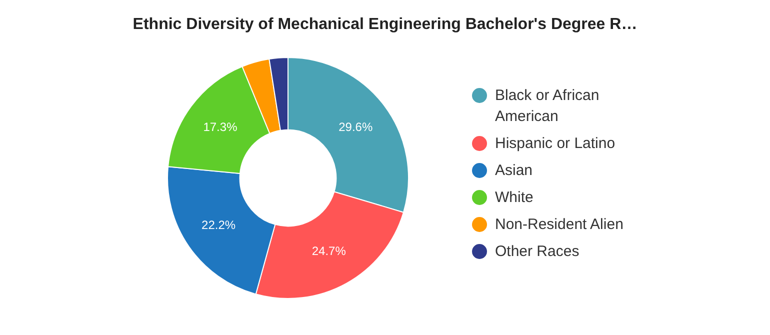 This screenshot has width=770, height=335. I want to click on legend-label: Other Races, so click(537, 252).